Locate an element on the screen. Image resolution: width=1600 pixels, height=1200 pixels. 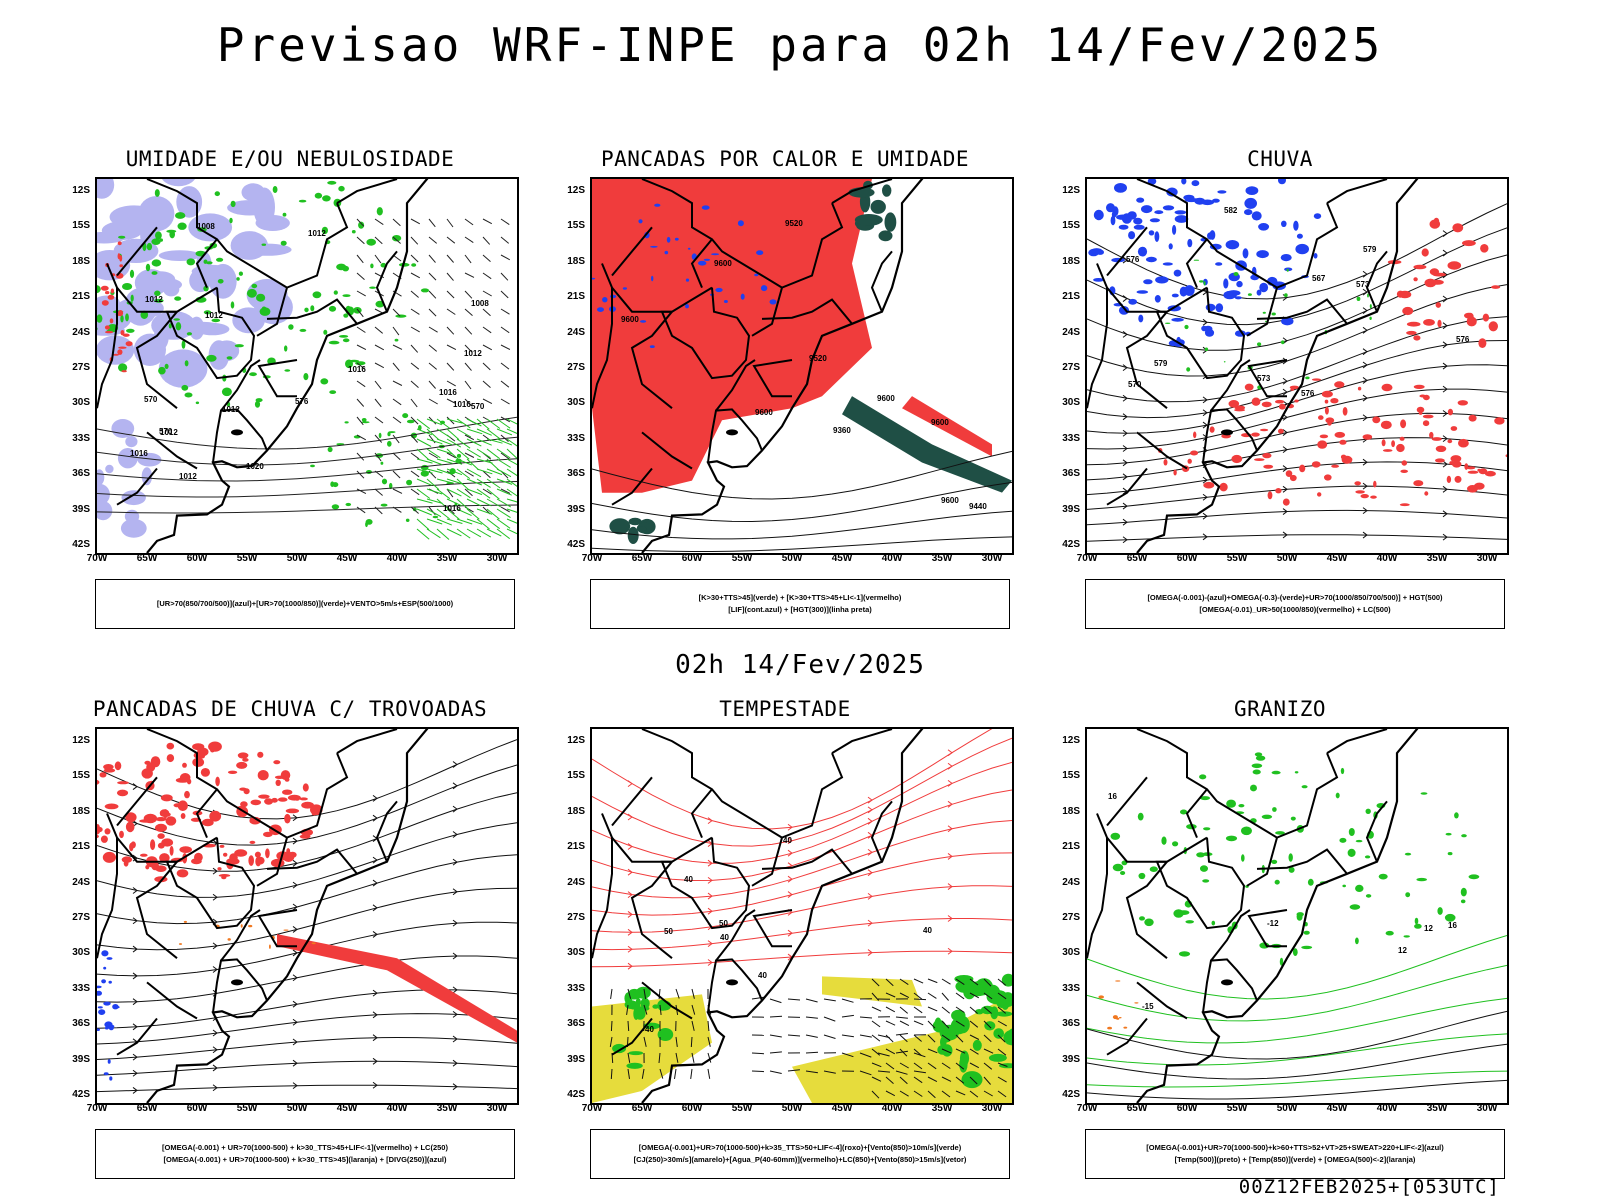
lat-tick-label: 18S is located at coordinates (576, 261).